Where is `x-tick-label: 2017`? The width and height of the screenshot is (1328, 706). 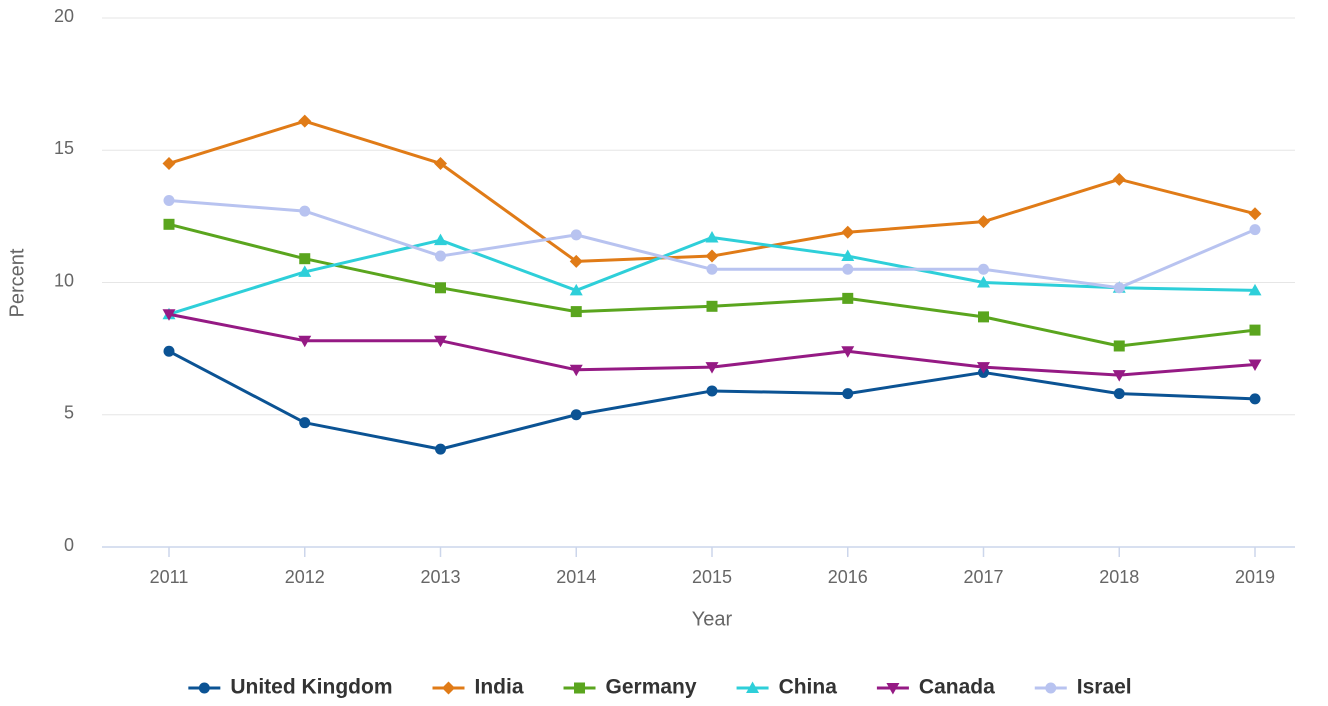 x-tick-label: 2017 is located at coordinates (983, 577).